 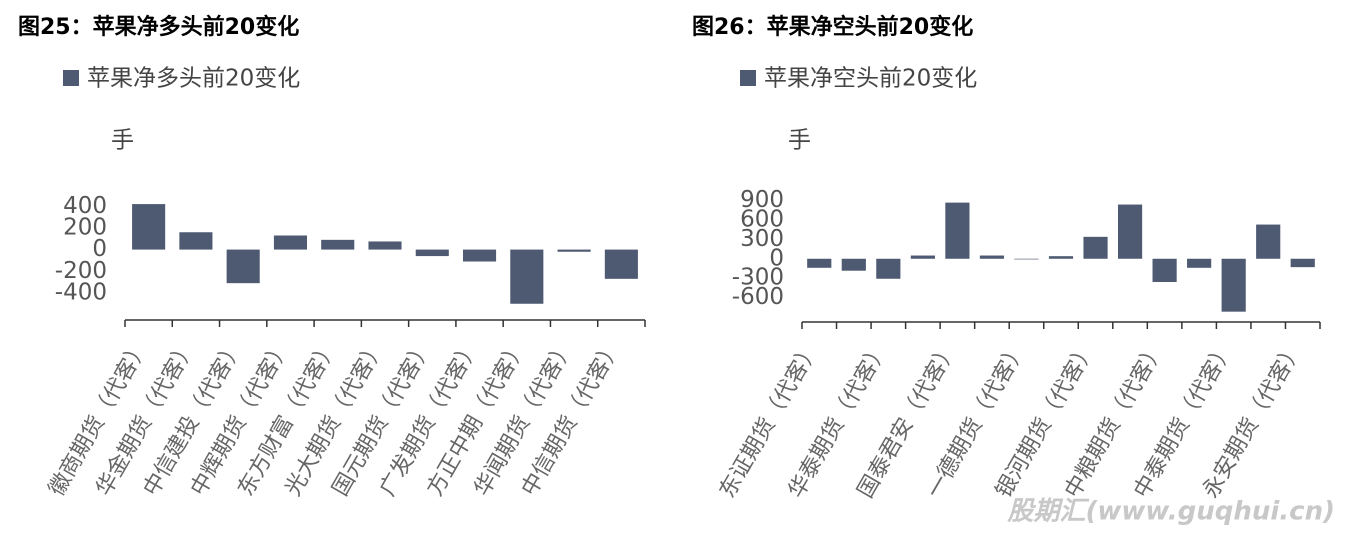 What do you see at coordinates (762, 200) in the screenshot?
I see `y-tick-label: 900` at bounding box center [762, 200].